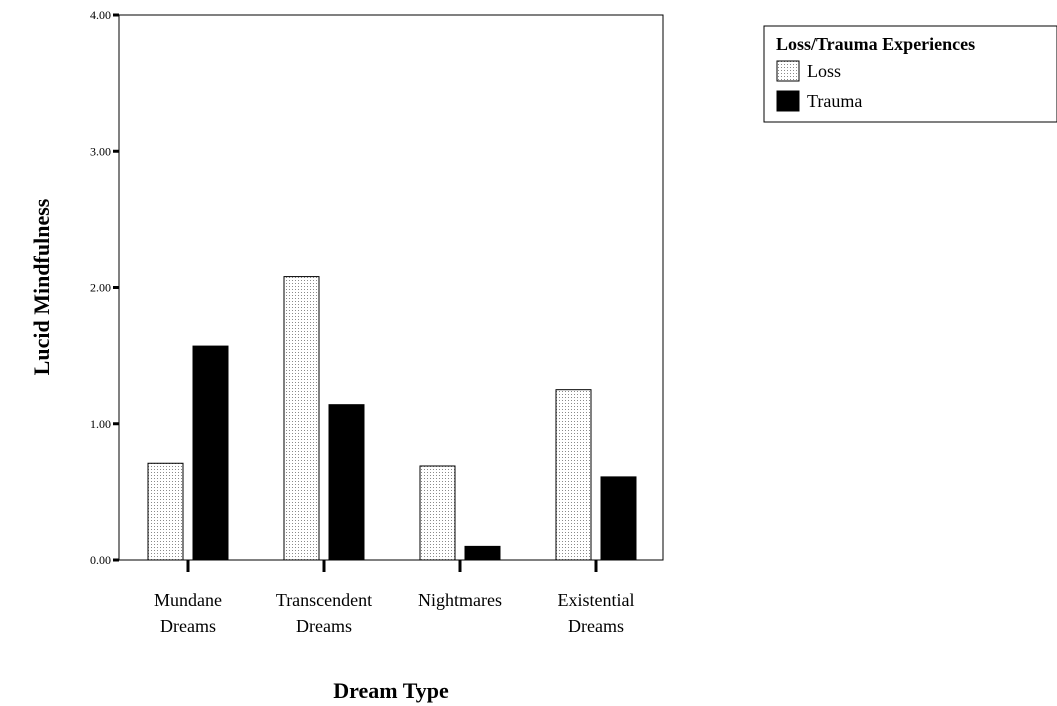 The width and height of the screenshot is (1057, 706). Describe the element at coordinates (100, 560) in the screenshot. I see `y-tick-label: 0.00` at that location.